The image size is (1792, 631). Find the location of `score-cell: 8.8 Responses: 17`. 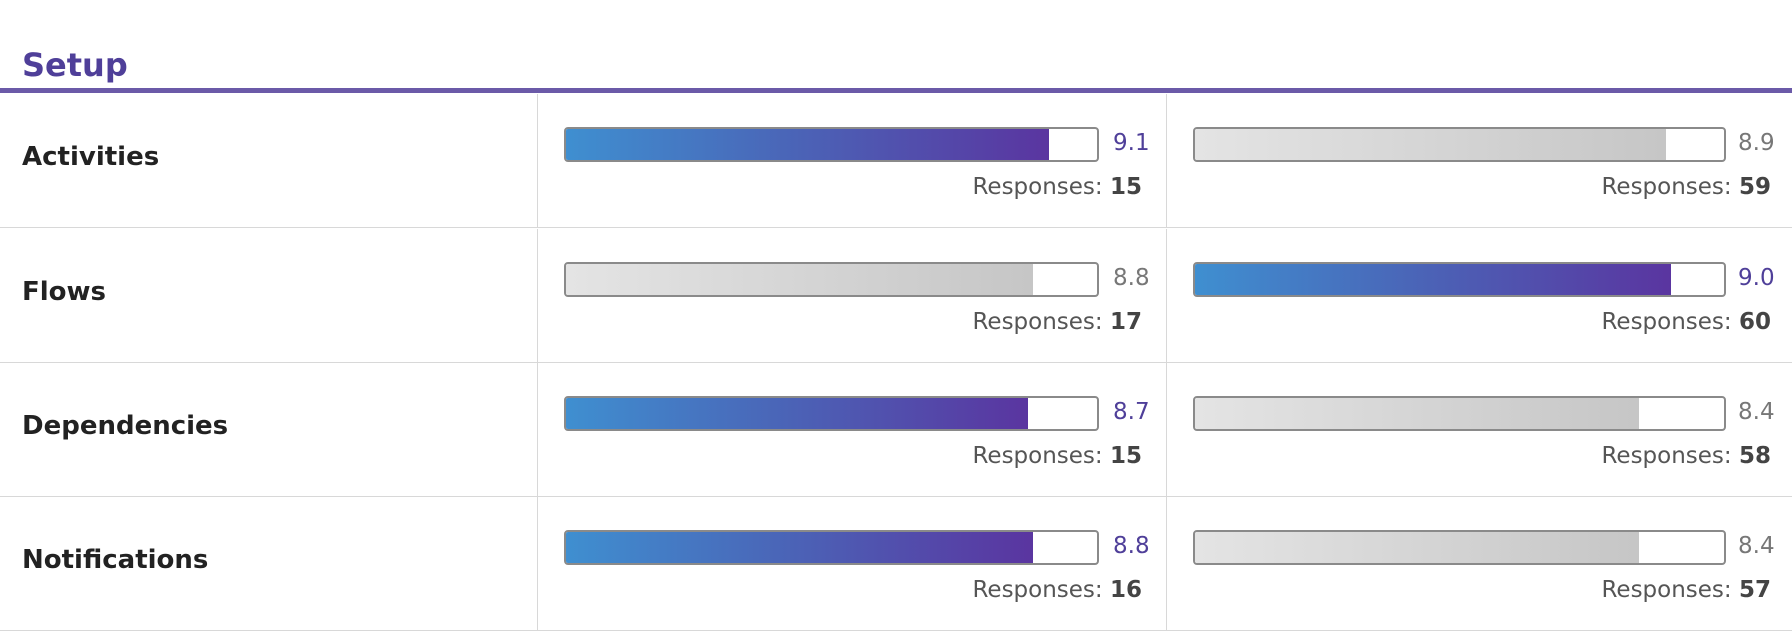

score-cell: 8.8 Responses: 17 is located at coordinates (851, 296).